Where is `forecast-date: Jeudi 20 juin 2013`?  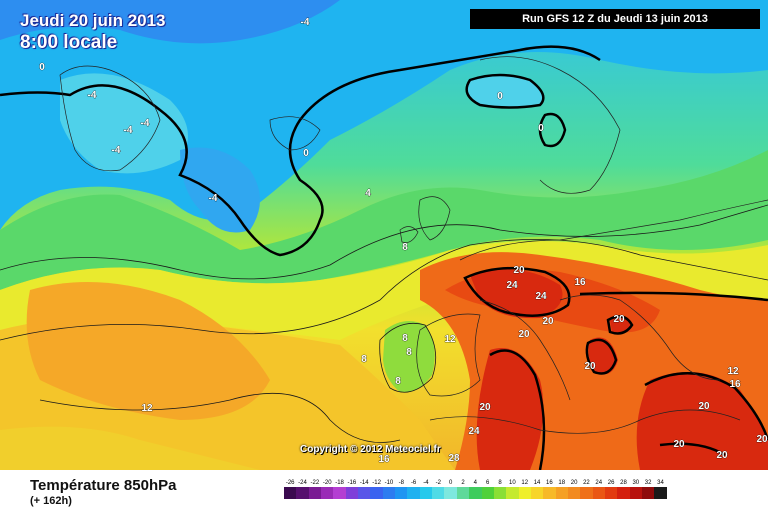
forecast-date: Jeudi 20 juin 2013 is located at coordinates (93, 20).